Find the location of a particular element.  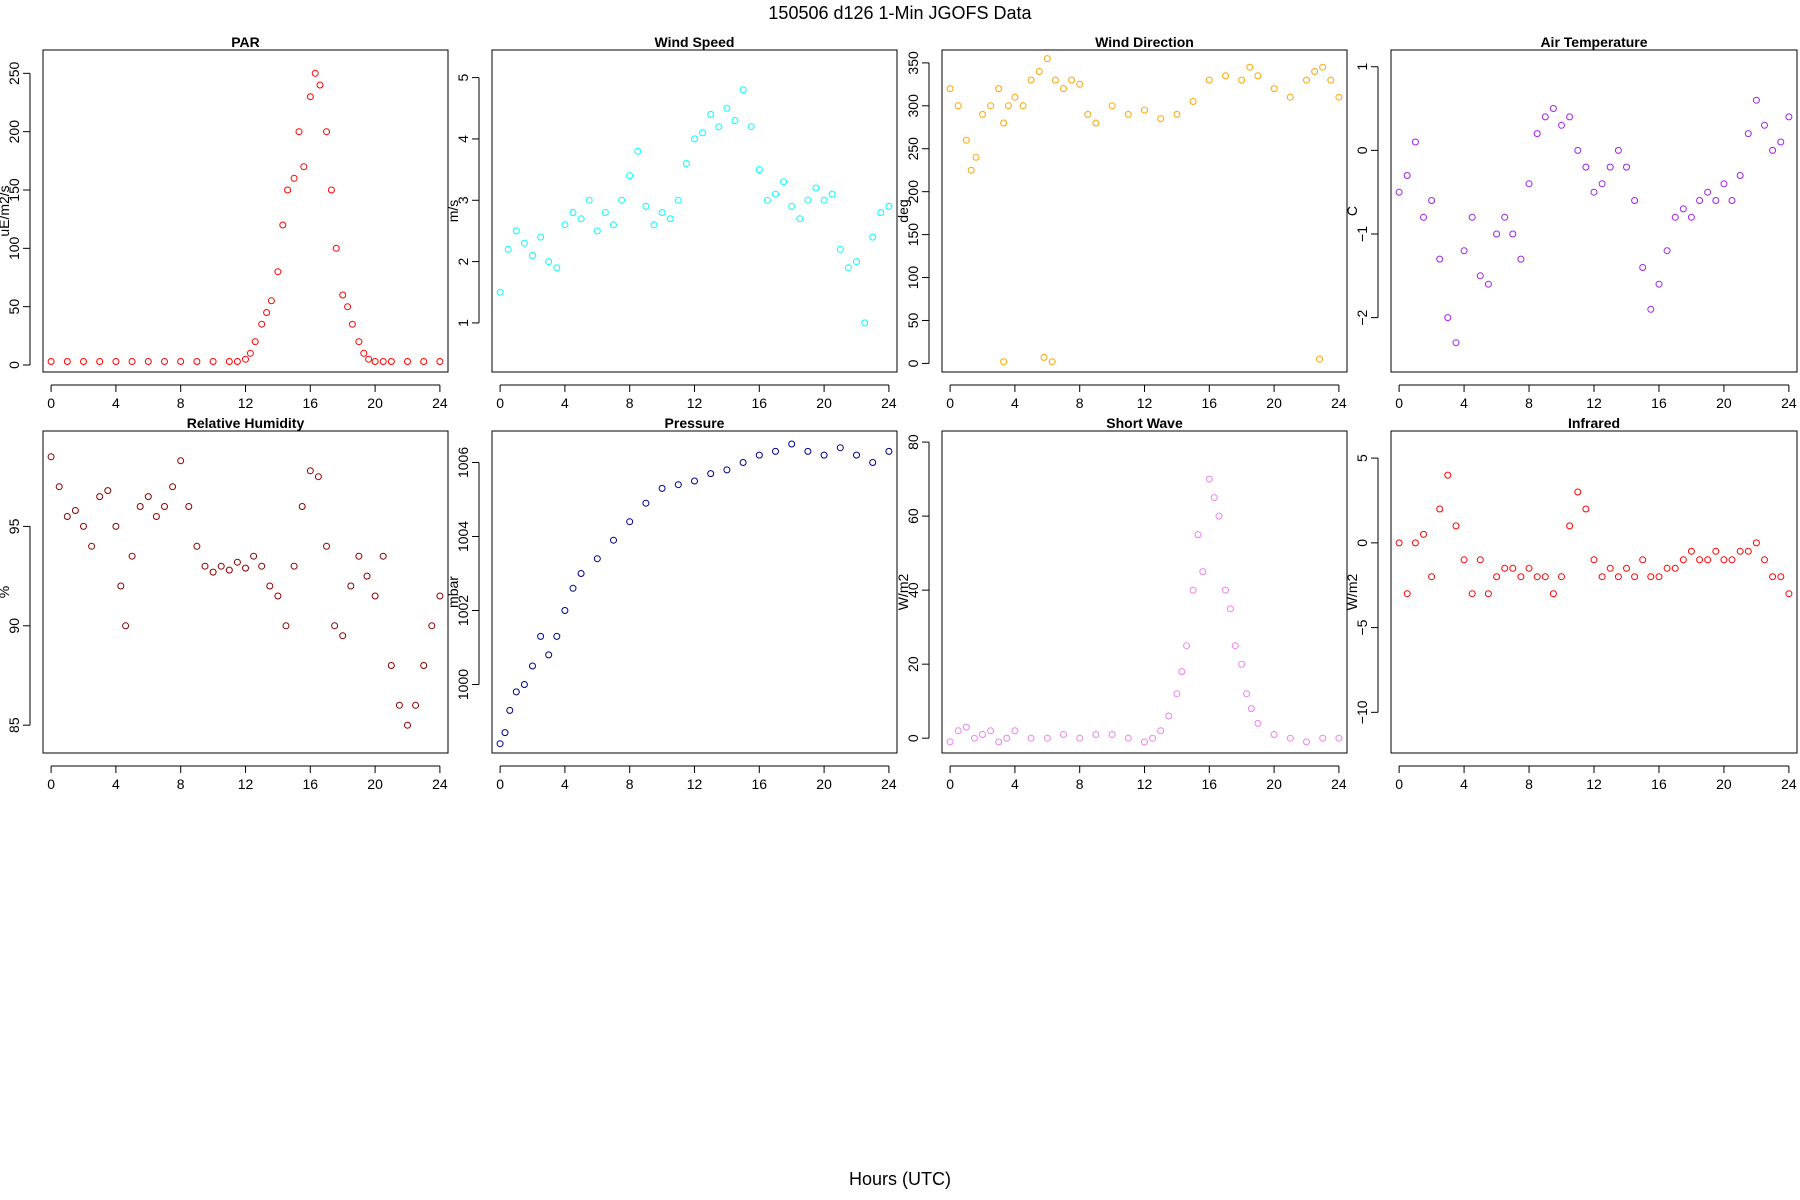

x-tick-label: 4 is located at coordinates (565, 403).